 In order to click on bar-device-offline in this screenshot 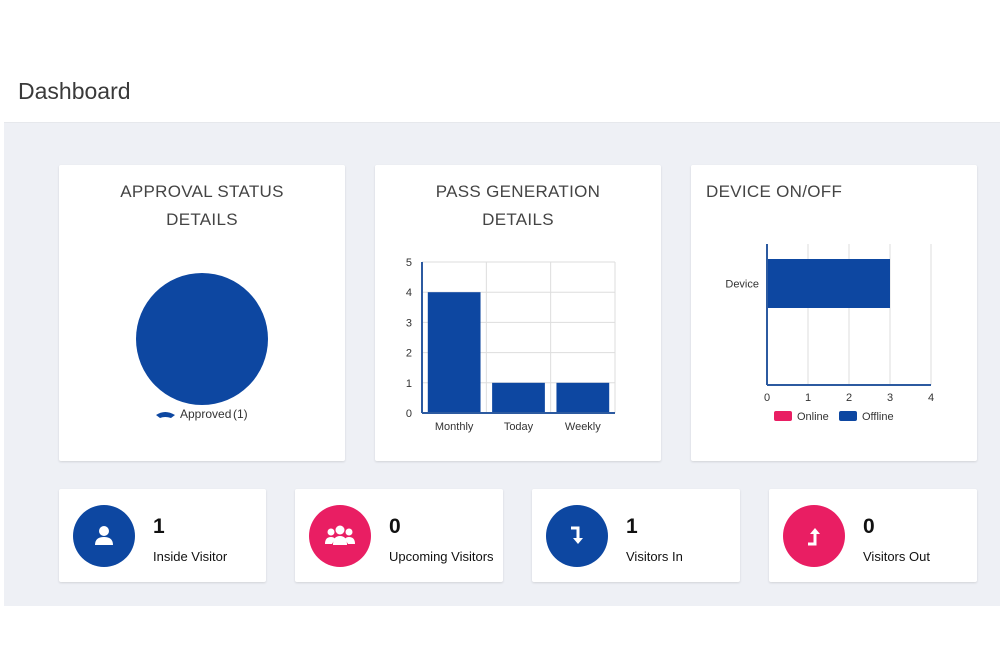, I will do `click(828, 283)`.